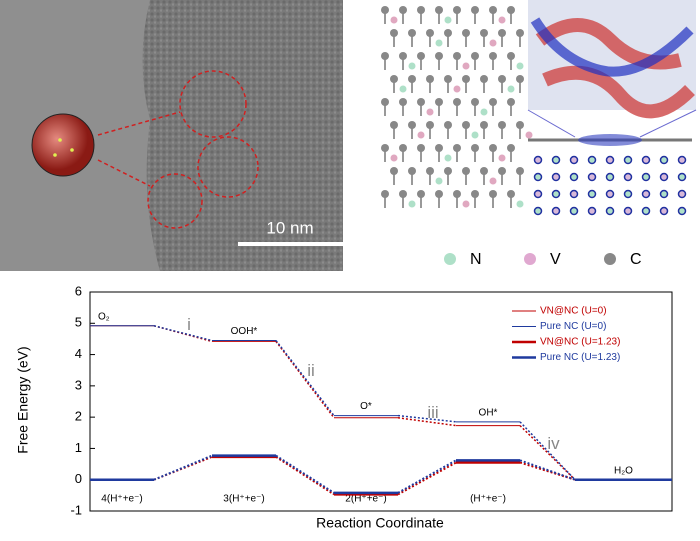 This screenshot has width=700, height=541. What do you see at coordinates (636, 259) in the screenshot?
I see `atom-legend-label: C` at bounding box center [636, 259].